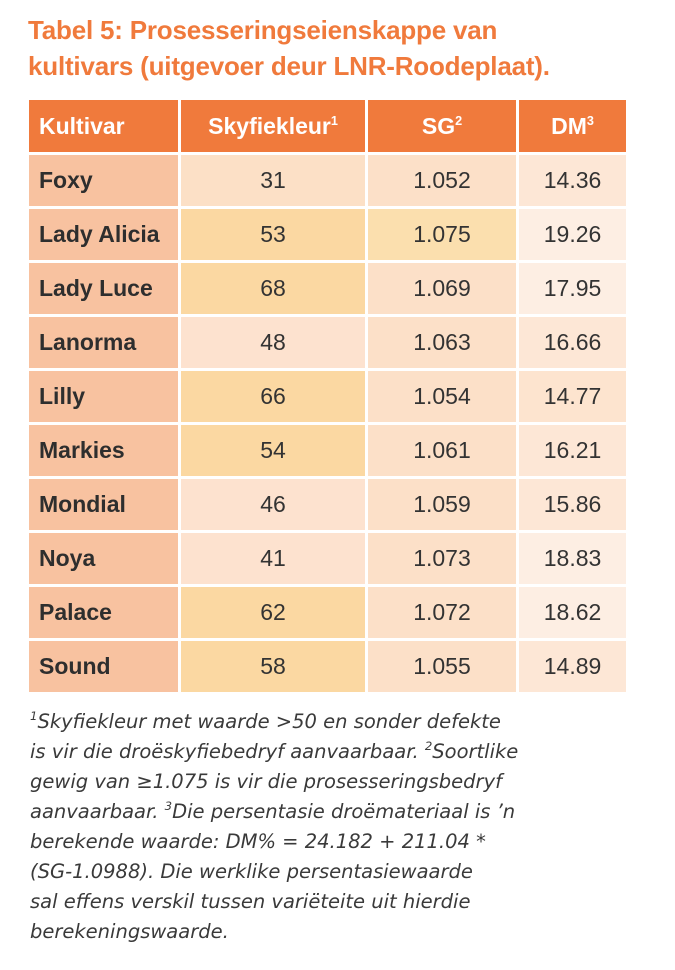  What do you see at coordinates (104, 504) in the screenshot?
I see `cell-cultivar: Mondial` at bounding box center [104, 504].